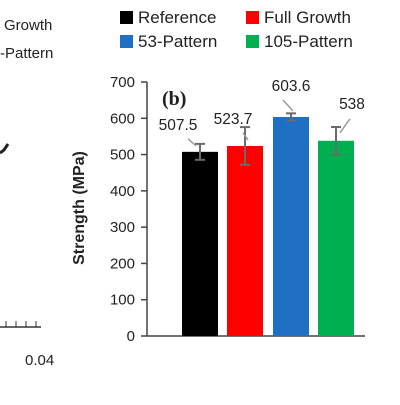 The width and height of the screenshot is (400, 405). What do you see at coordinates (21, 324) in the screenshot?
I see `neighbor-x-ticks` at bounding box center [21, 324].